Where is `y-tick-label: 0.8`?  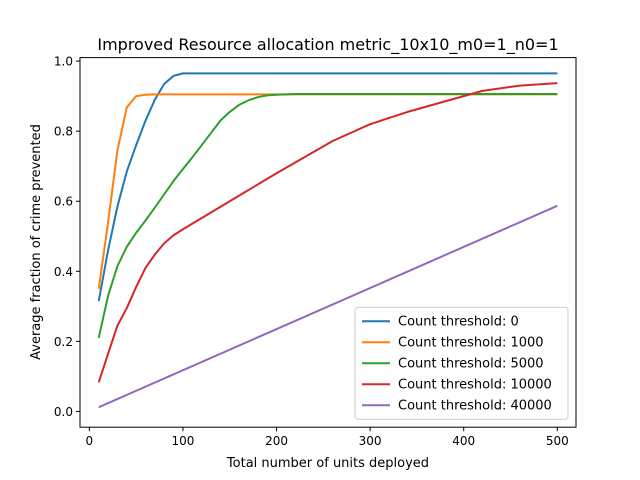 y-tick-label: 0.8 is located at coordinates (63, 132).